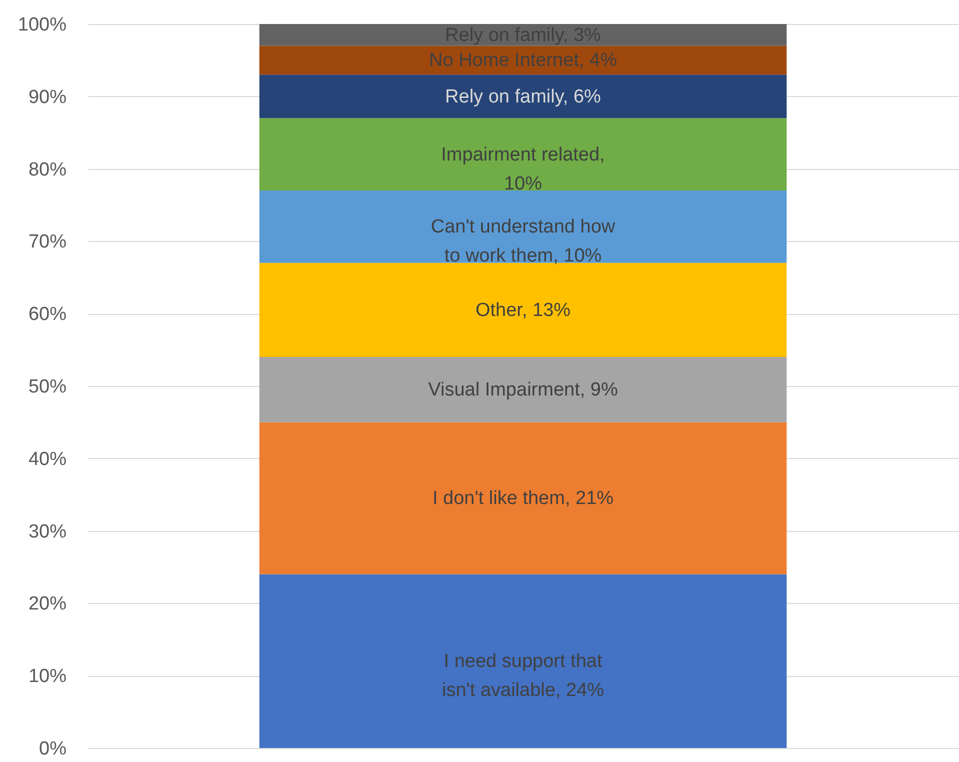 Image resolution: width=959 pixels, height=762 pixels. Describe the element at coordinates (47, 677) in the screenshot. I see `y-tick-label: 10%` at that location.